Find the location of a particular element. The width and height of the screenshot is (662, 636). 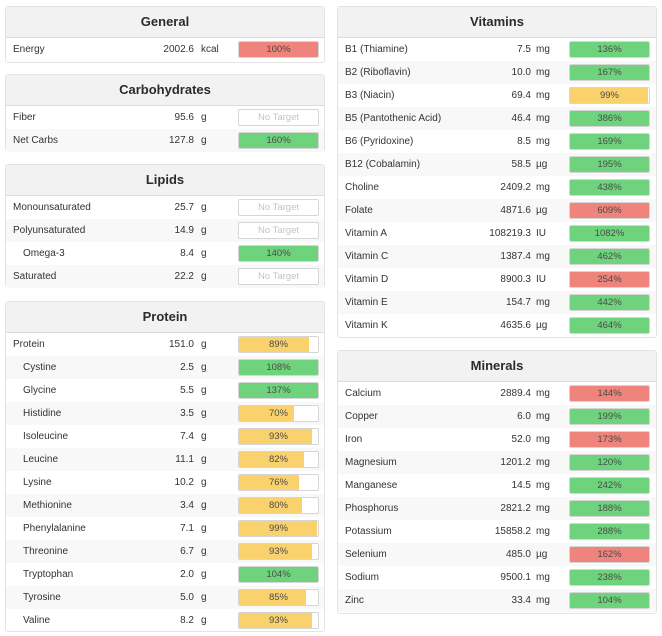

nutrient-row: Tryptophan 2.0 g 104% is located at coordinates (165, 574).